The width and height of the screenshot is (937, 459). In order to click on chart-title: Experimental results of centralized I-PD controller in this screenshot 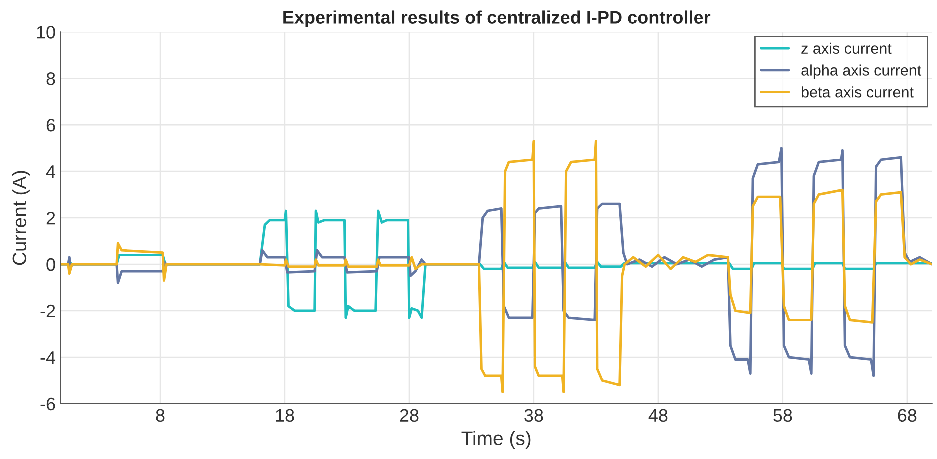, I will do `click(497, 19)`.